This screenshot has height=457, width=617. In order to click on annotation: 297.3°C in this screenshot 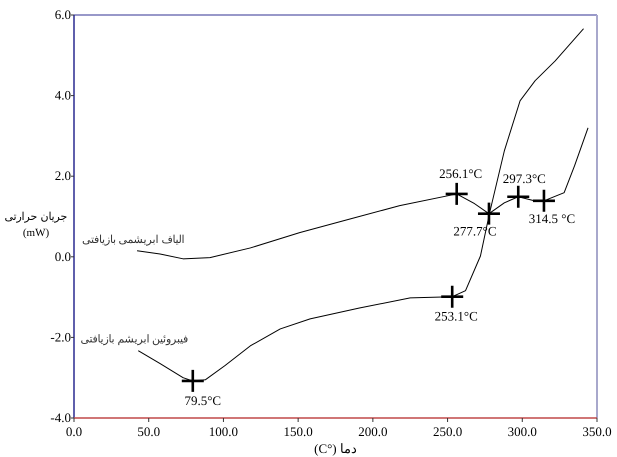, I will do `click(524, 178)`.